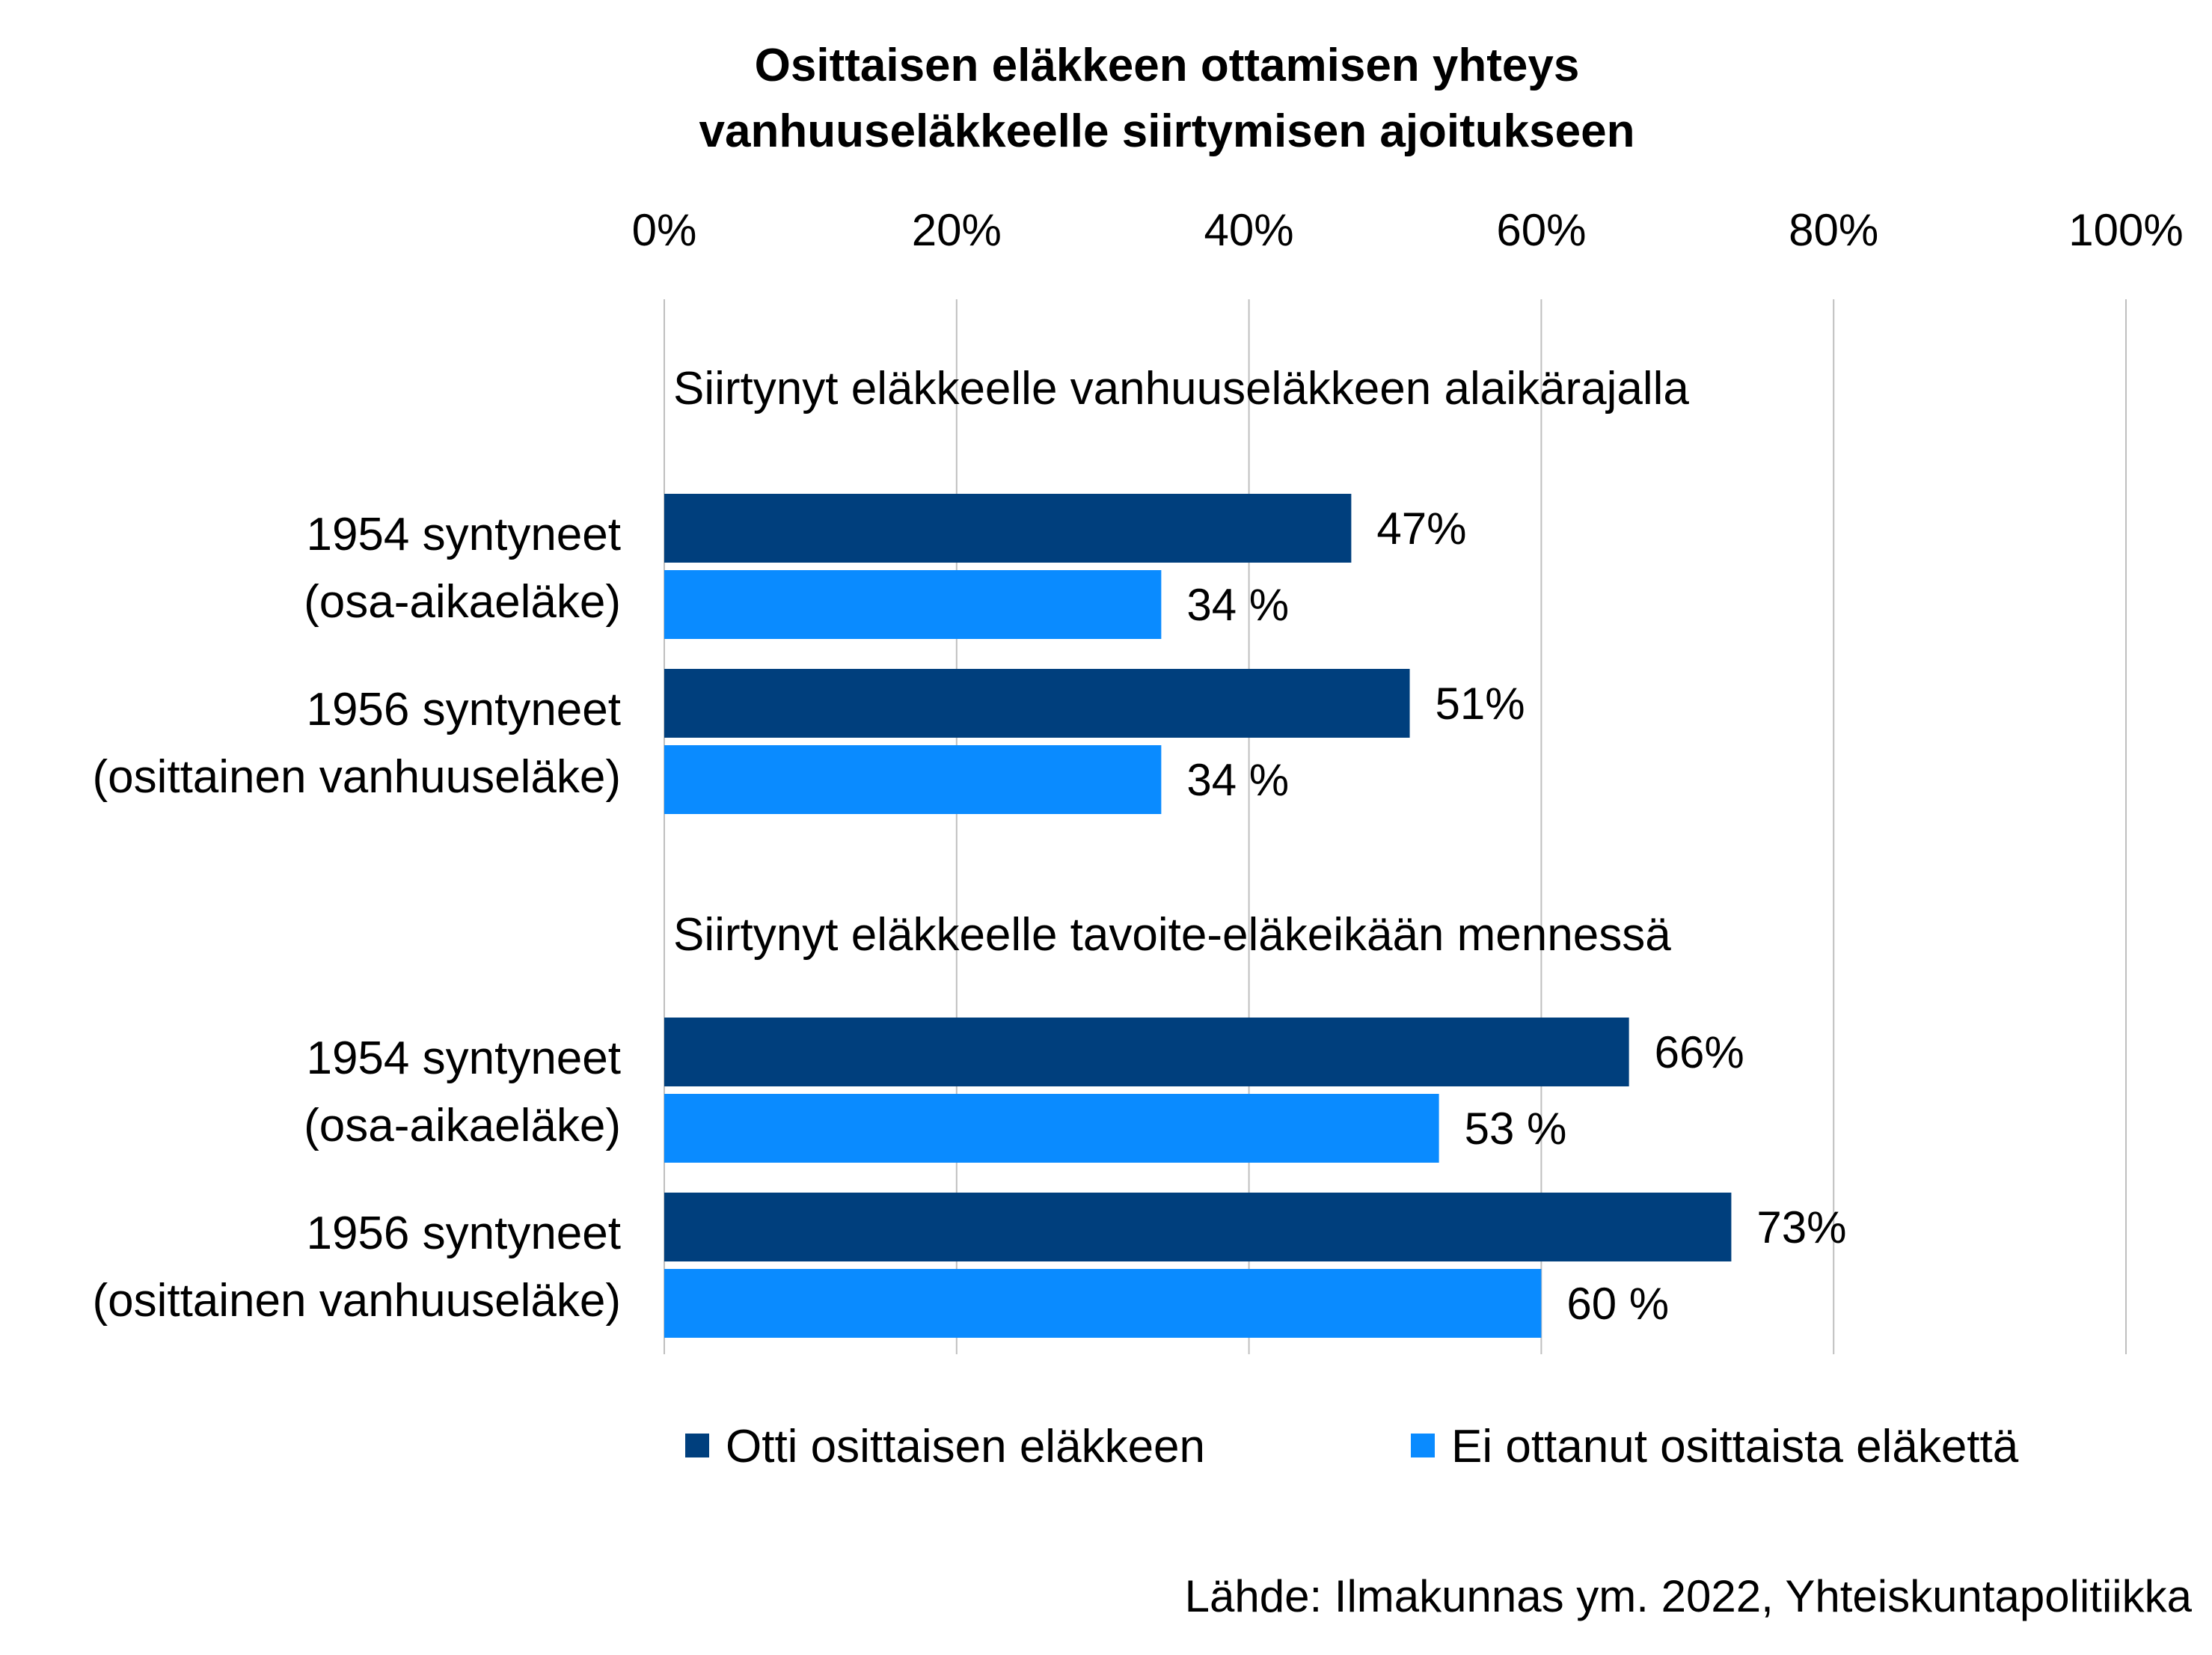 This screenshot has height=1655, width=2212. What do you see at coordinates (1408, 230) in the screenshot?
I see `x-axis-ticks: 0% 20% 40% 60% 80% 100%` at bounding box center [1408, 230].